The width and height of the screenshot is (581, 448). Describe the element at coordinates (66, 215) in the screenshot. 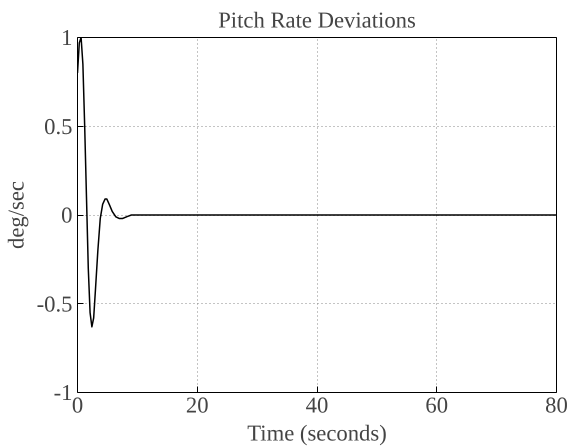

I see `y-tick-label: 0` at that location.